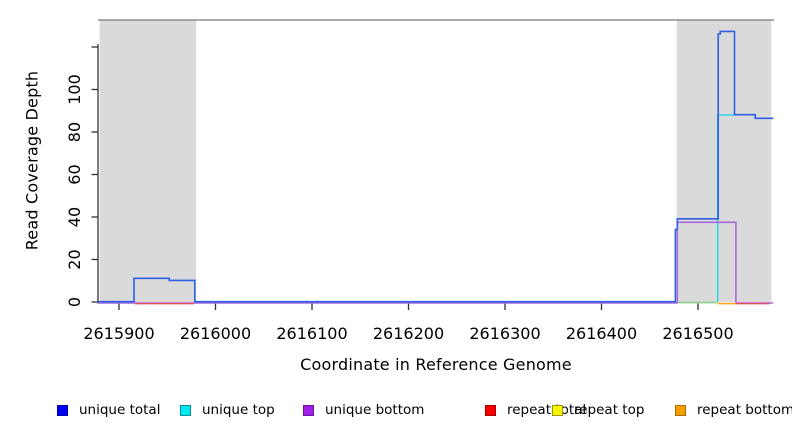  I want to click on legend-item-unique-bottom: unique bottom, so click(363, 410).